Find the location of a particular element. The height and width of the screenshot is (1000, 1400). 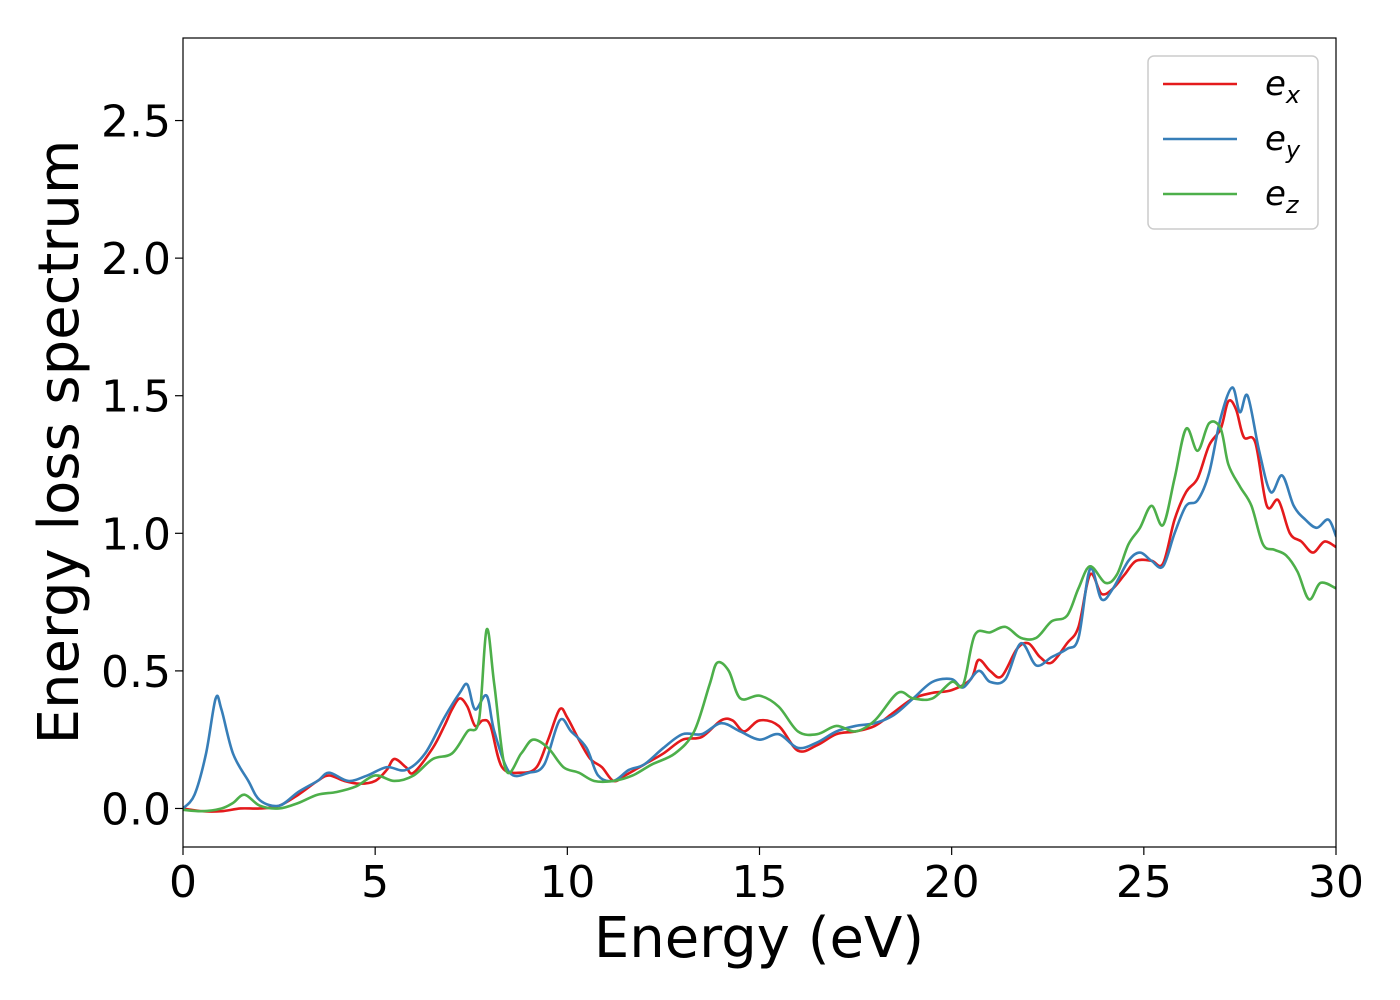

y-tick-label: 1.5 is located at coordinates (136, 397).